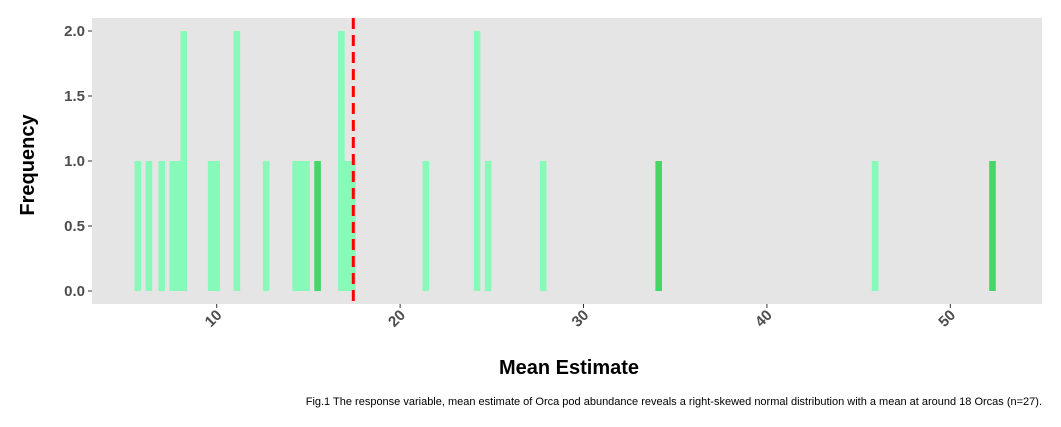  What do you see at coordinates (764, 319) in the screenshot?
I see `x-tick-label: 40` at bounding box center [764, 319].